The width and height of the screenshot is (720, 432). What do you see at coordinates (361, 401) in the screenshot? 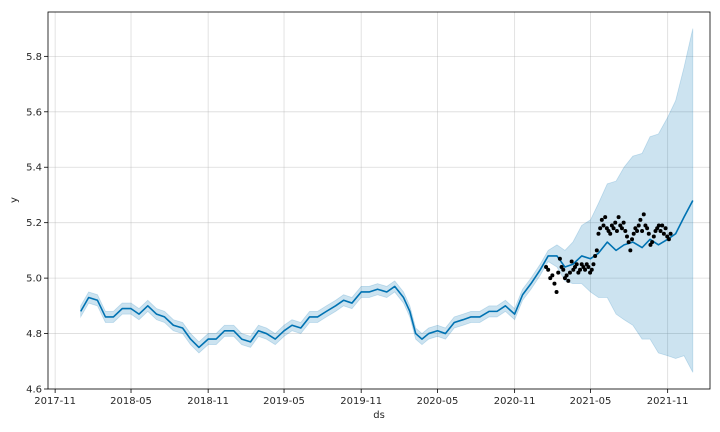
I see `x-tick-label: 2019-11` at bounding box center [361, 401].